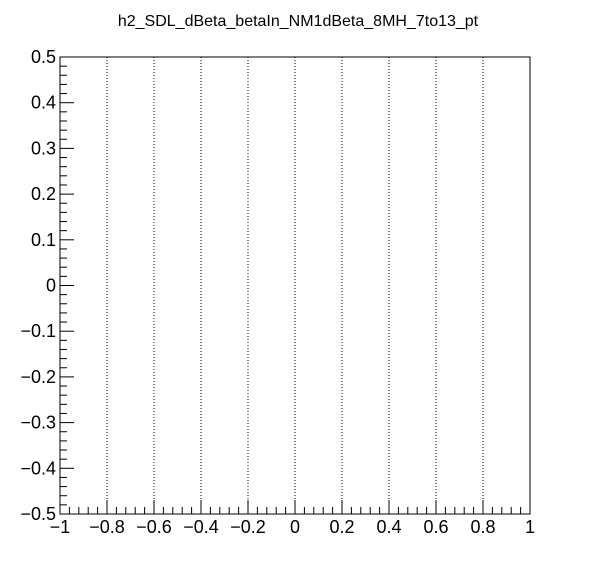 The width and height of the screenshot is (596, 572). Describe the element at coordinates (38, 423) in the screenshot. I see `y-tick-label: −0.3` at that location.